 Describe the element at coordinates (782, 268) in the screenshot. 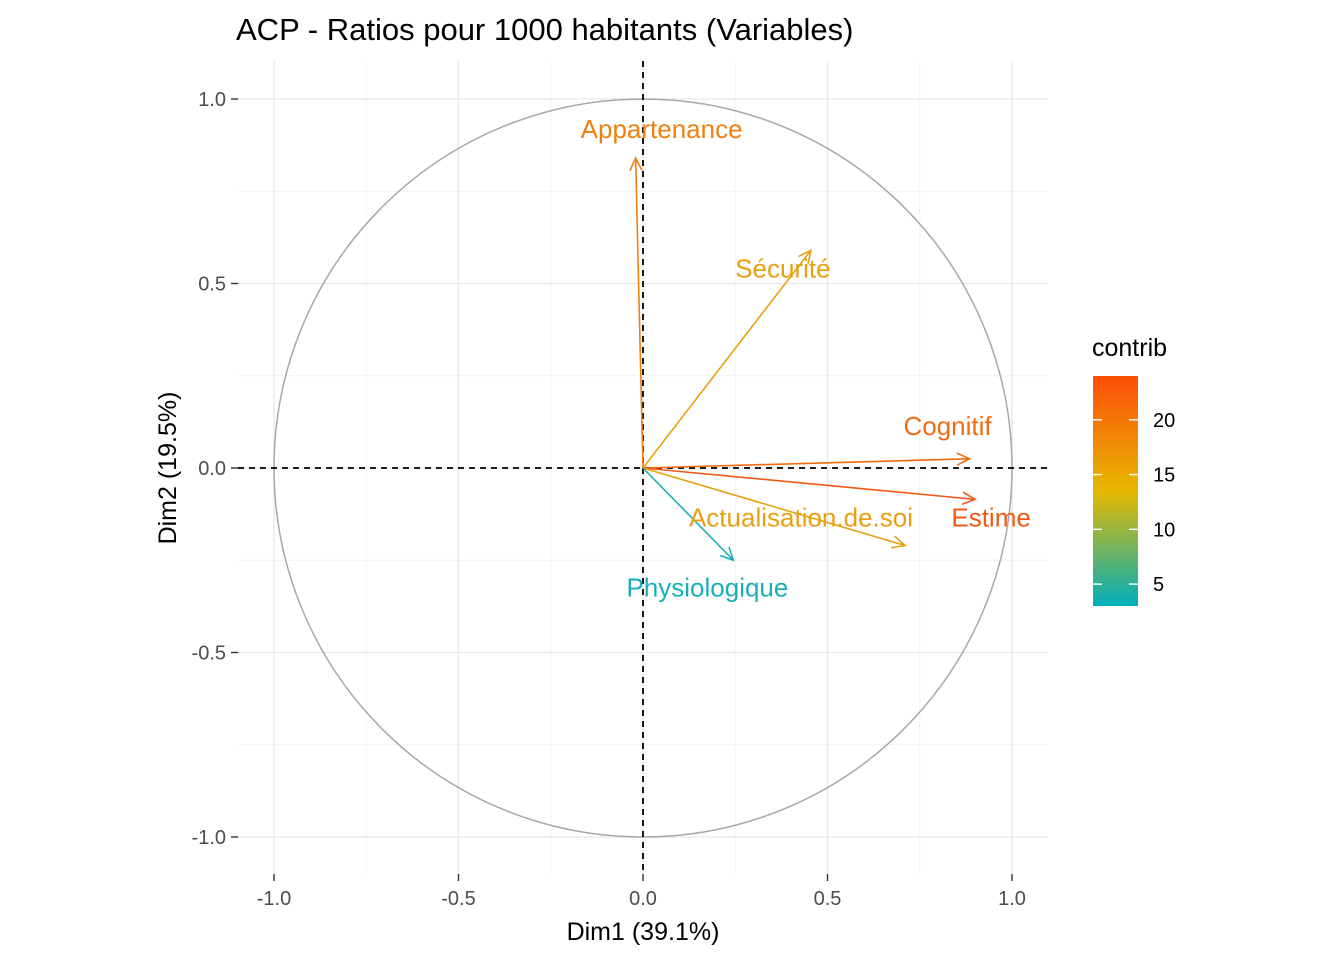

I see `variable-label: Sécurité` at that location.